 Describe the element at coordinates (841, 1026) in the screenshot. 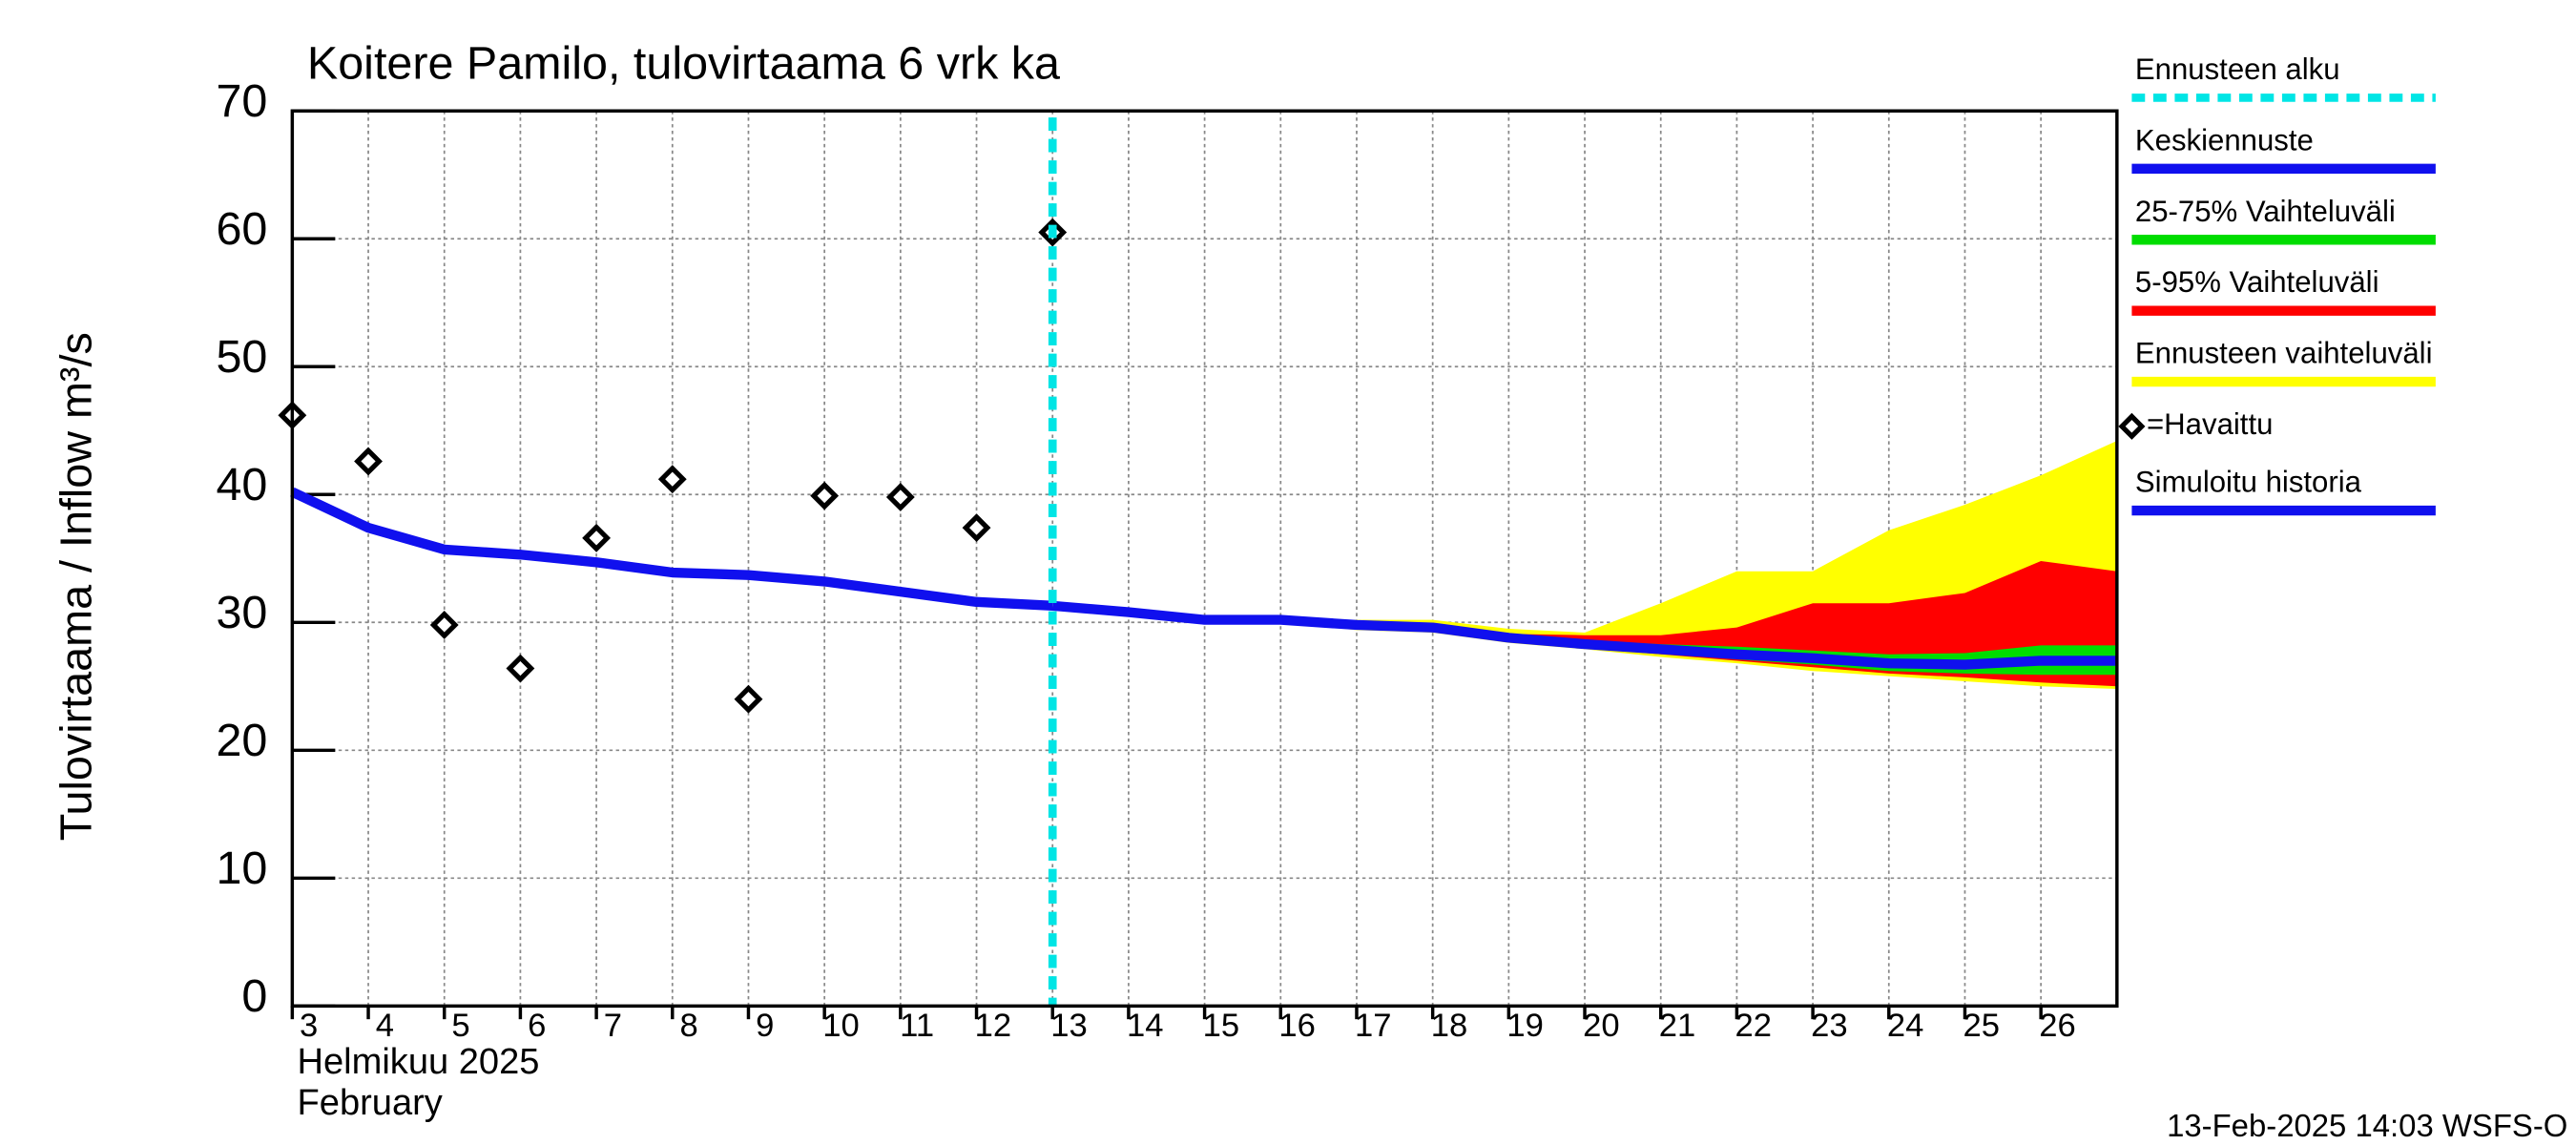

I see `x-tick-label: 10` at that location.